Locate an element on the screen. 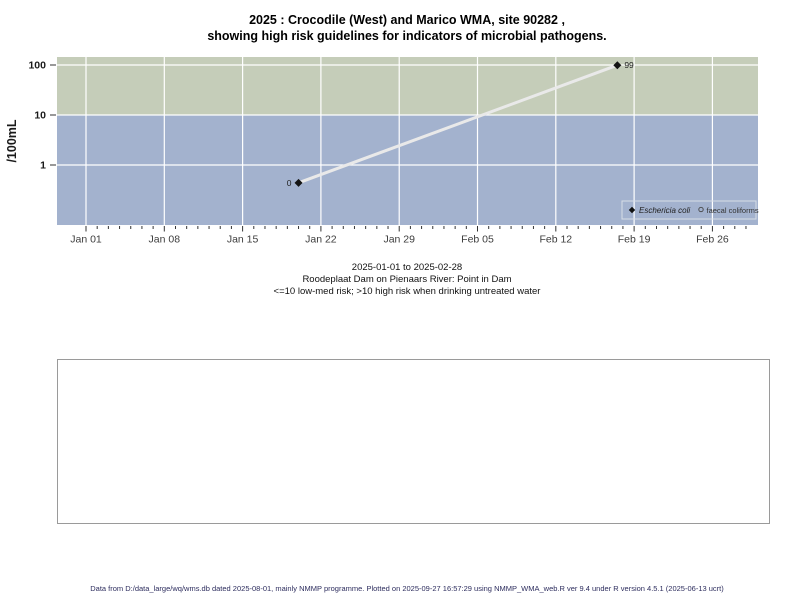  data-point-label: 99 is located at coordinates (629, 65).